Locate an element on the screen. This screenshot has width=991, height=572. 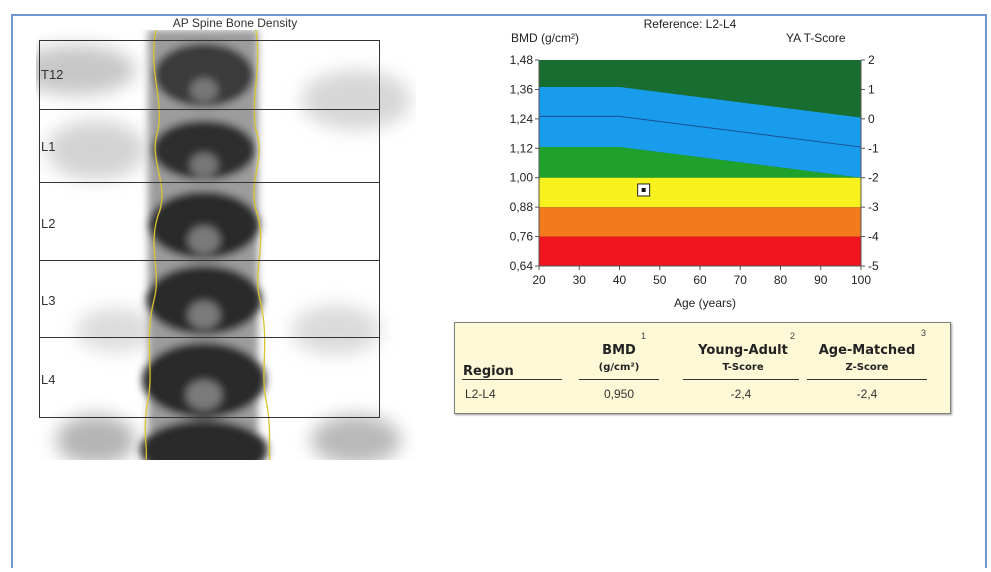
x-tick-label: 50 is located at coordinates (660, 280).